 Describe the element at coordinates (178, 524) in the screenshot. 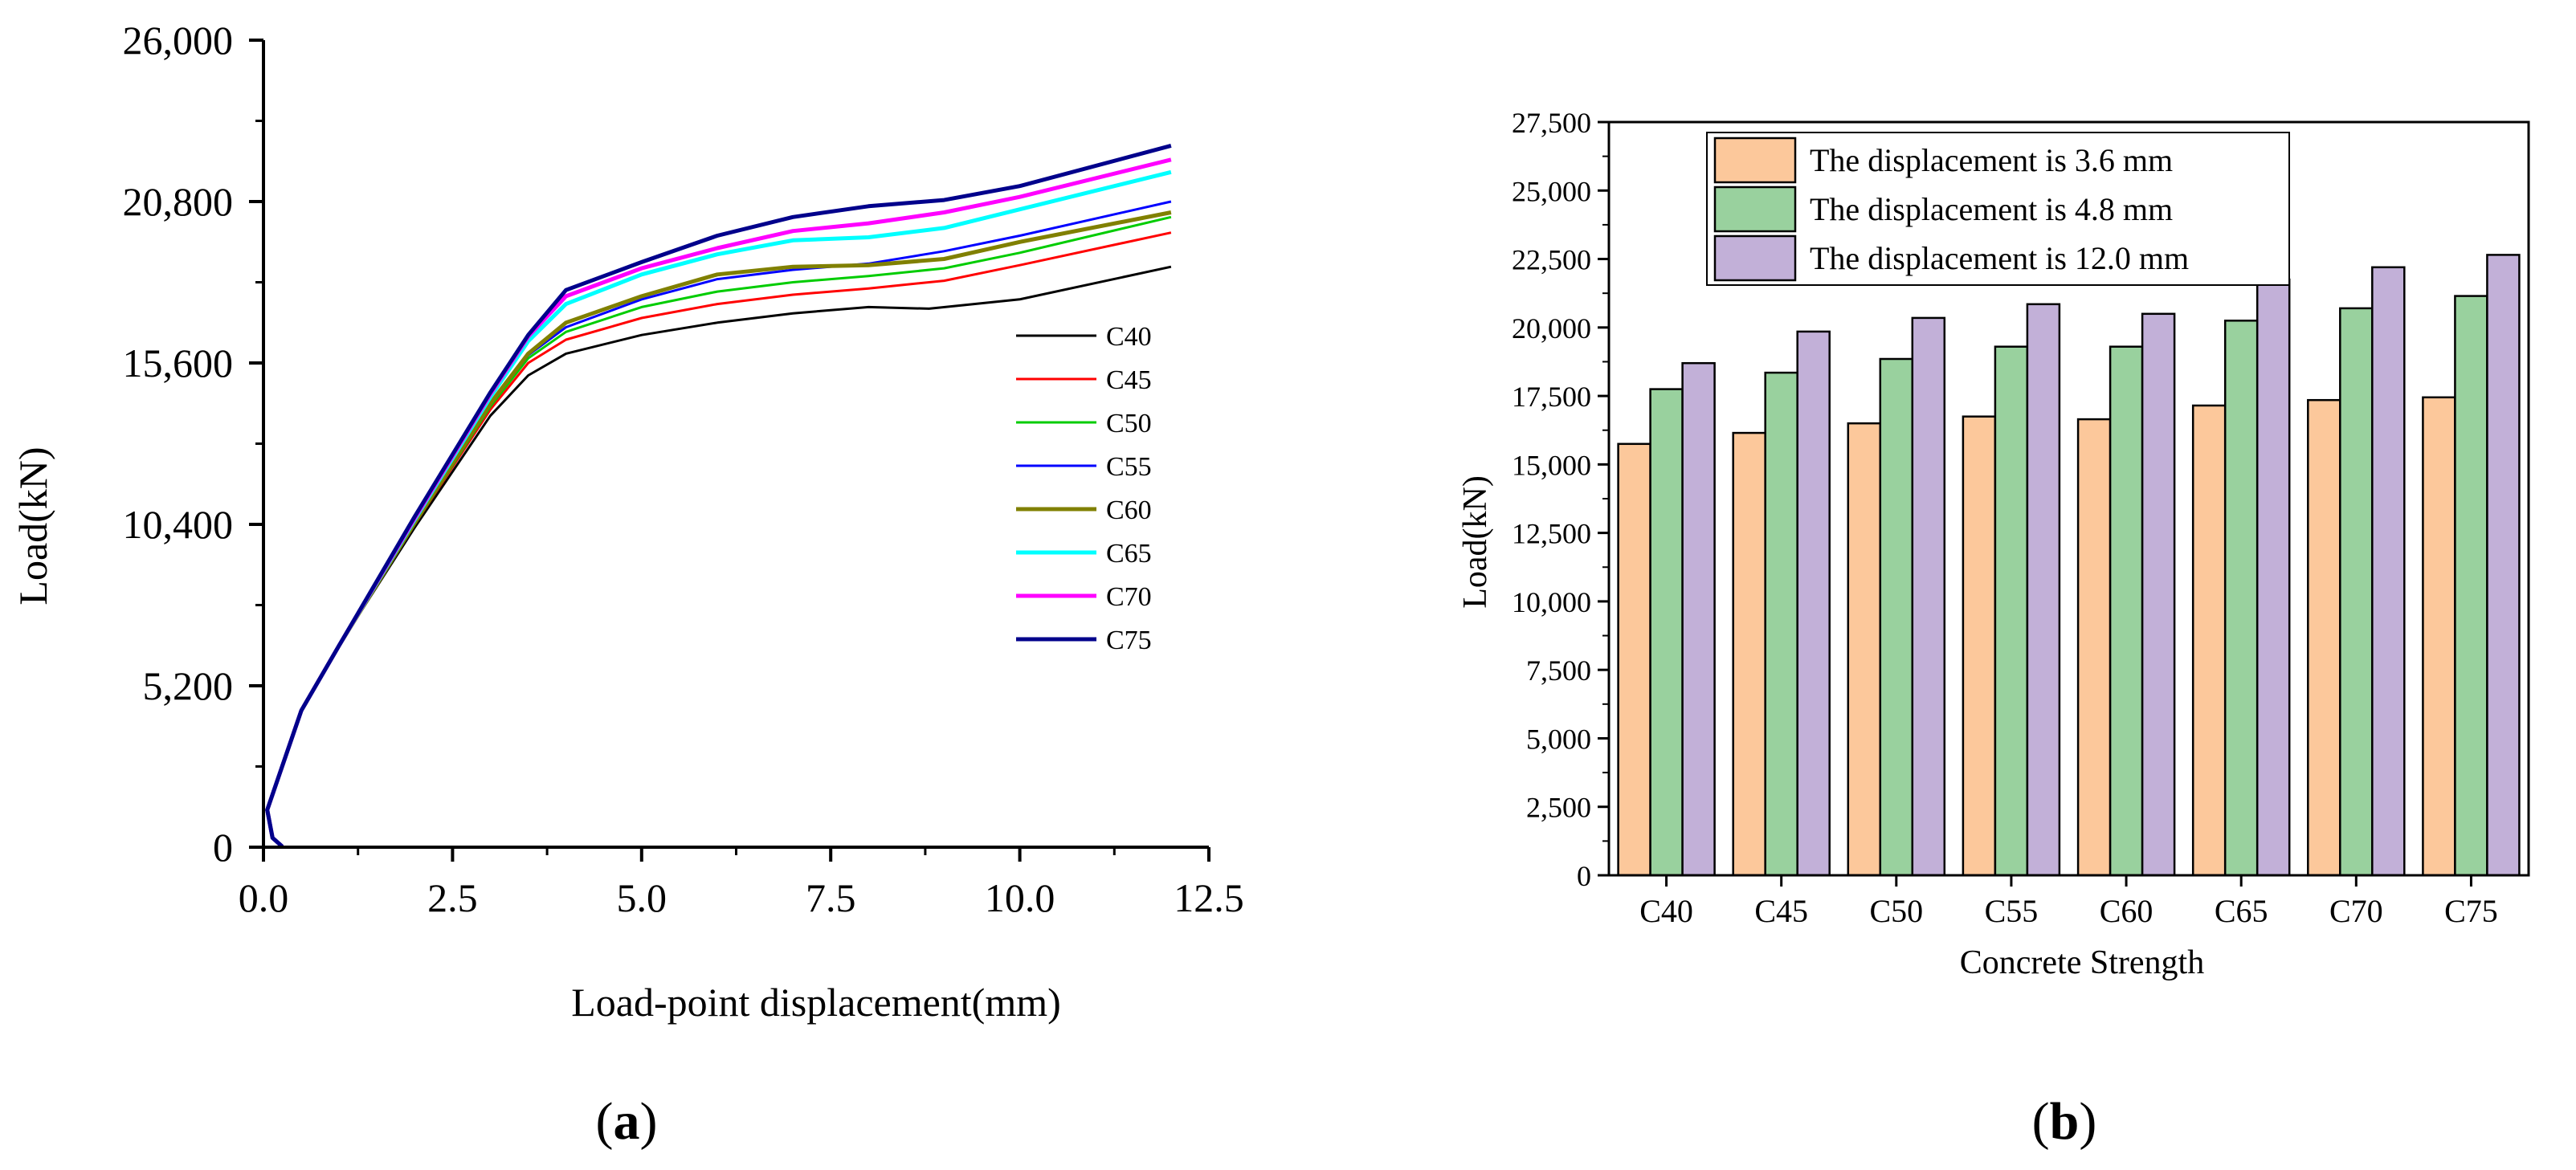

I see `y-tick-label: 10,400` at that location.